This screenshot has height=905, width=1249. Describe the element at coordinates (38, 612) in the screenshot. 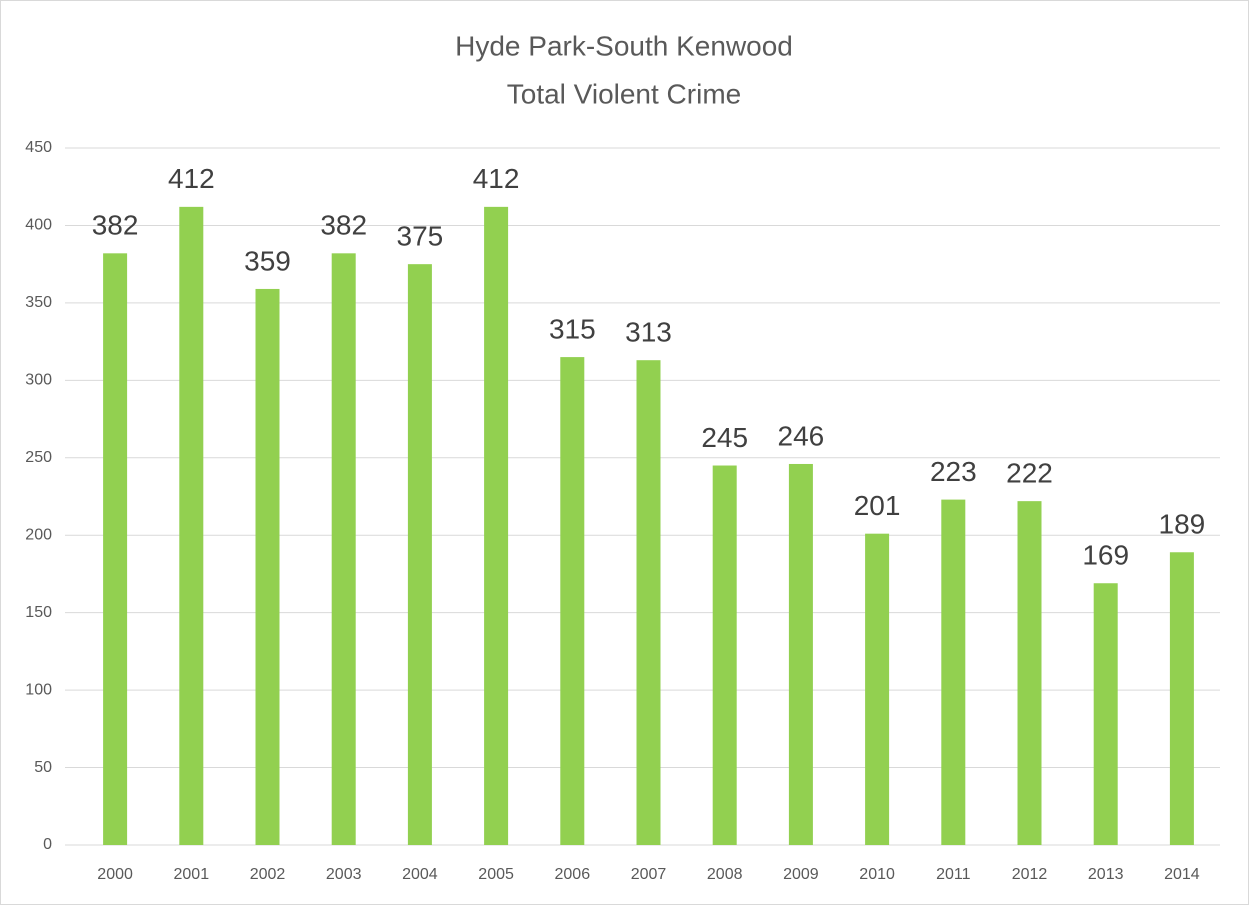

I see `y-tick-label: 150` at that location.